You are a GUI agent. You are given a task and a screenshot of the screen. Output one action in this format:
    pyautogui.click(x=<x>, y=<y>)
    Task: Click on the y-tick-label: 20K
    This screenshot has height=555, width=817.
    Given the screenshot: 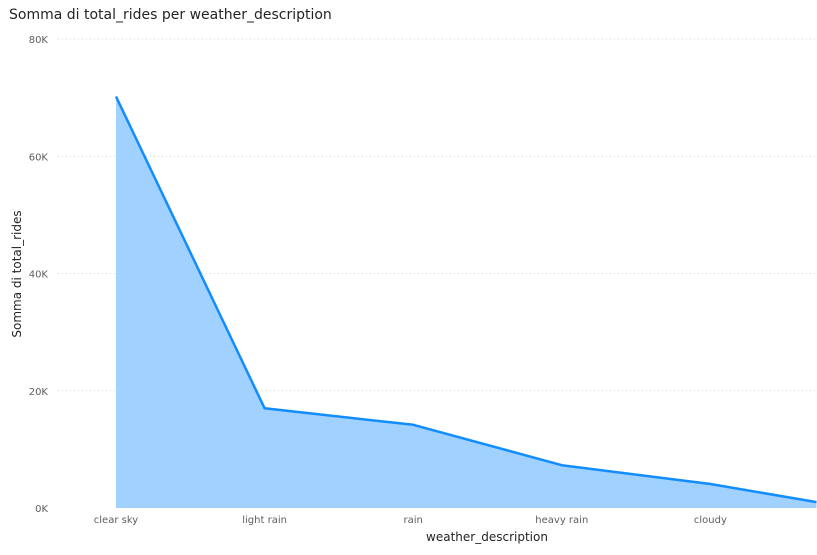 What is the action you would take?
    pyautogui.click(x=39, y=392)
    